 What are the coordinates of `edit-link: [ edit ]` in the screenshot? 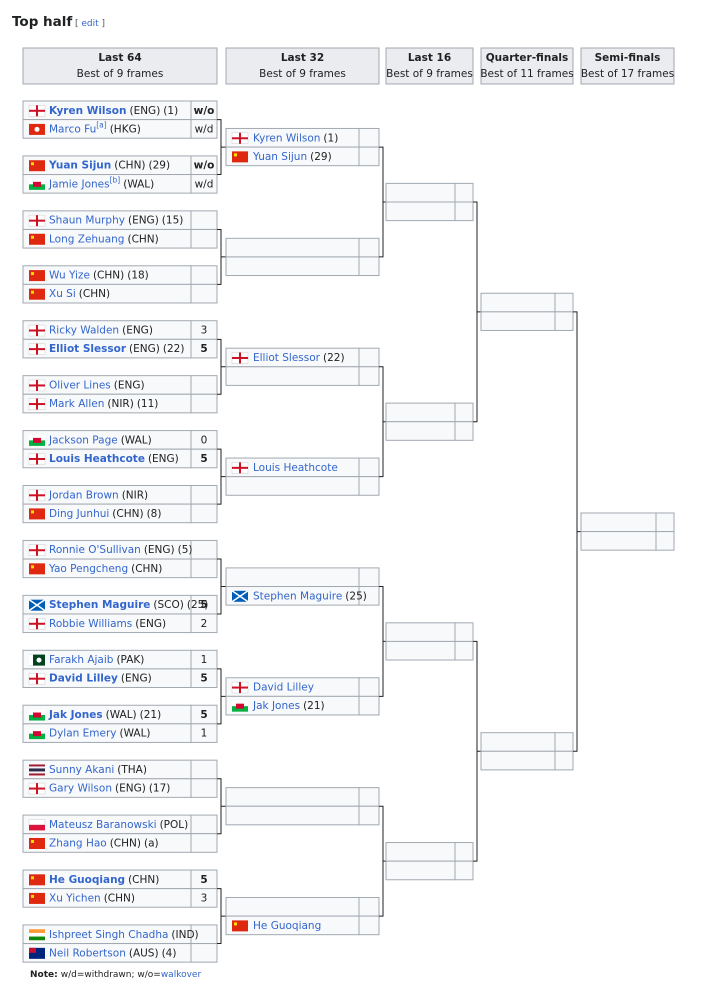 It's located at (90, 24).